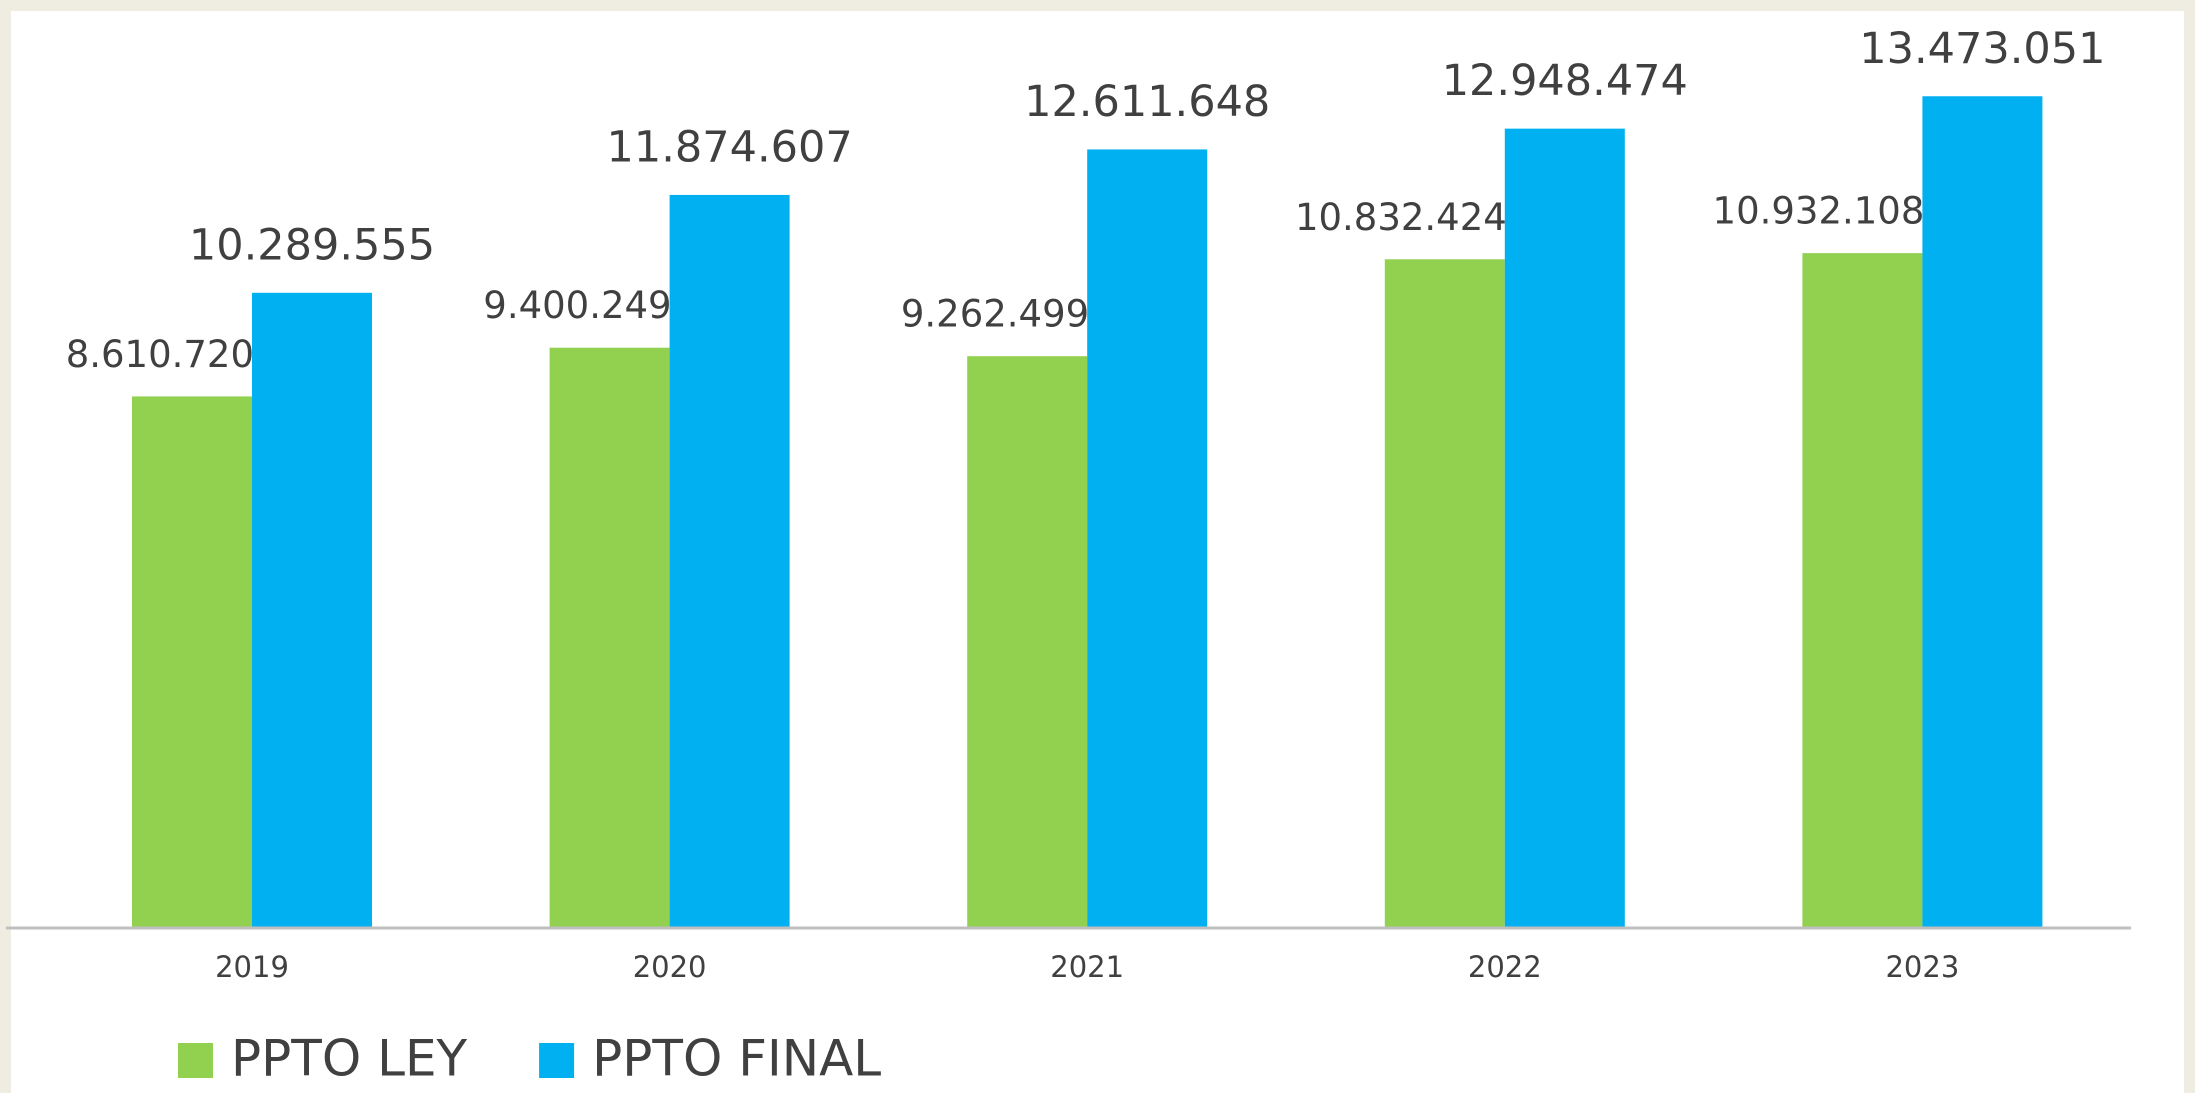  I want to click on legend-label: PPTO LEY, so click(349, 1059).